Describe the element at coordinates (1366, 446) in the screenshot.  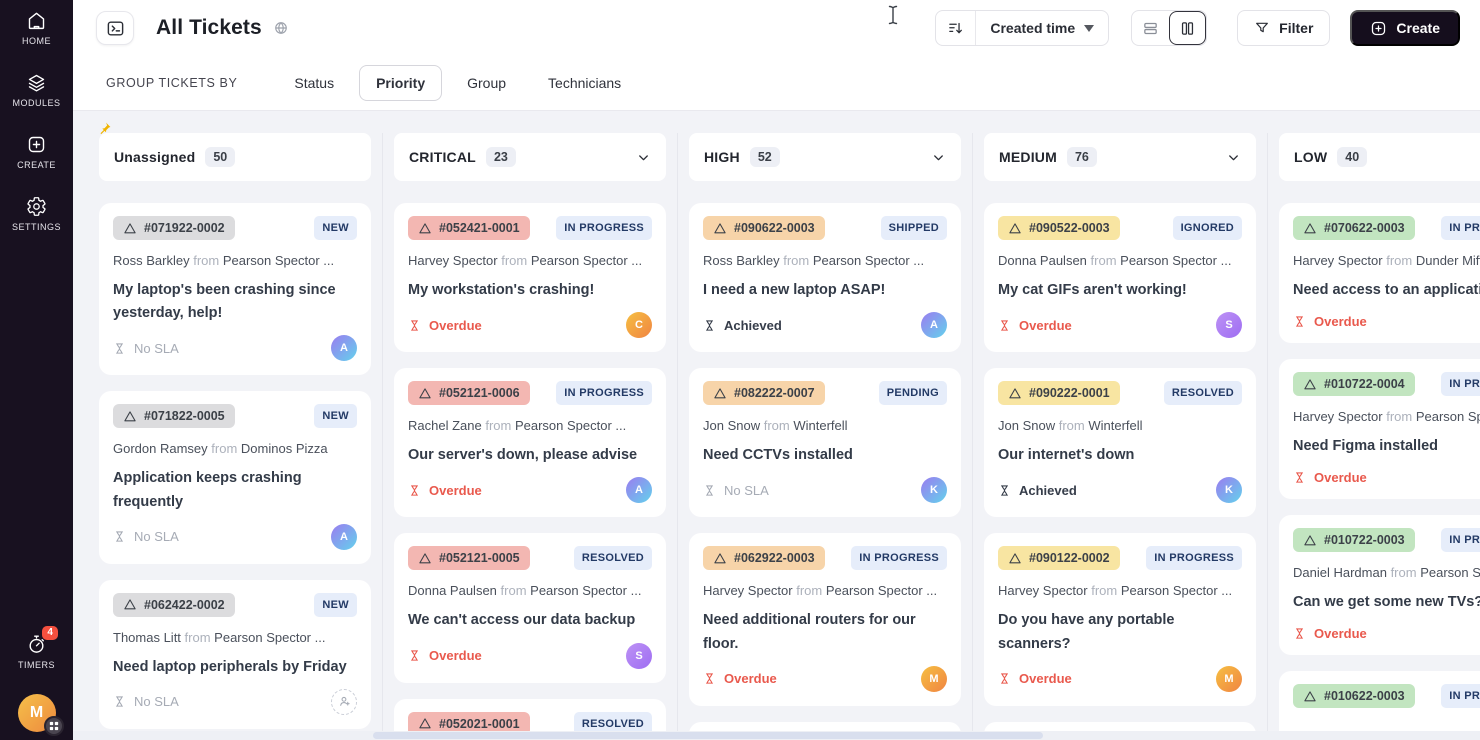
I see `ticket-title: Need Figma installed` at that location.